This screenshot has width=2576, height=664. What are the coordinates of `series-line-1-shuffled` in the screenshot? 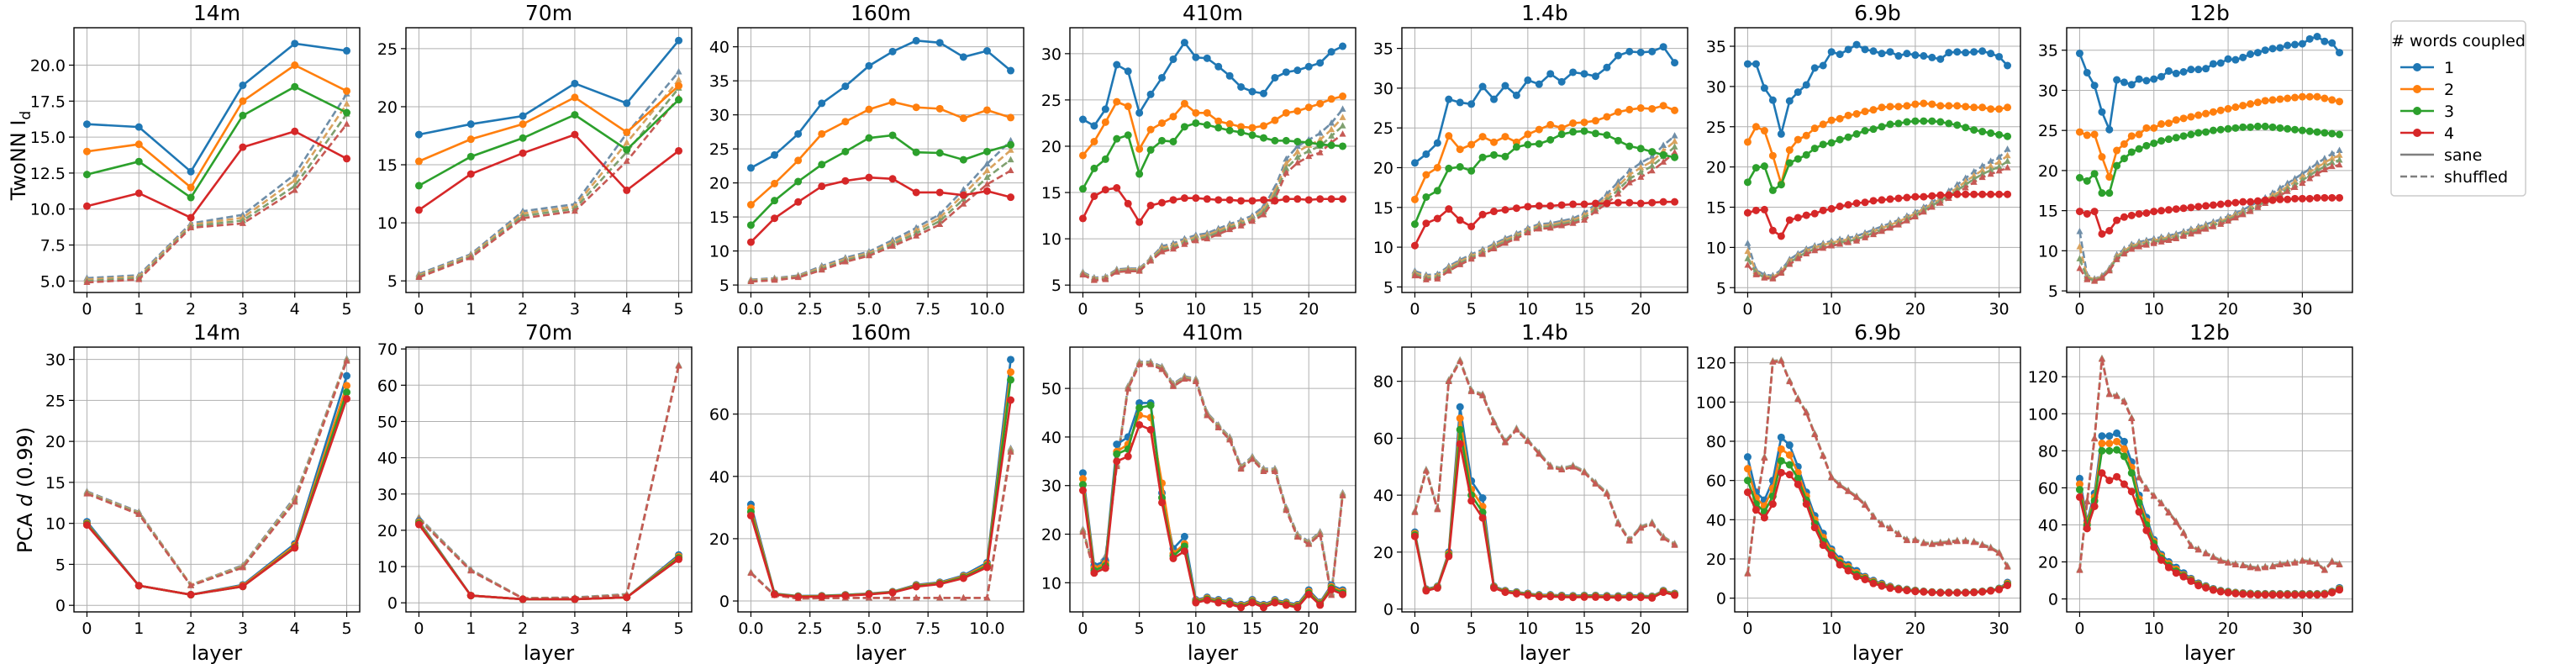 It's located at (1213, 477).